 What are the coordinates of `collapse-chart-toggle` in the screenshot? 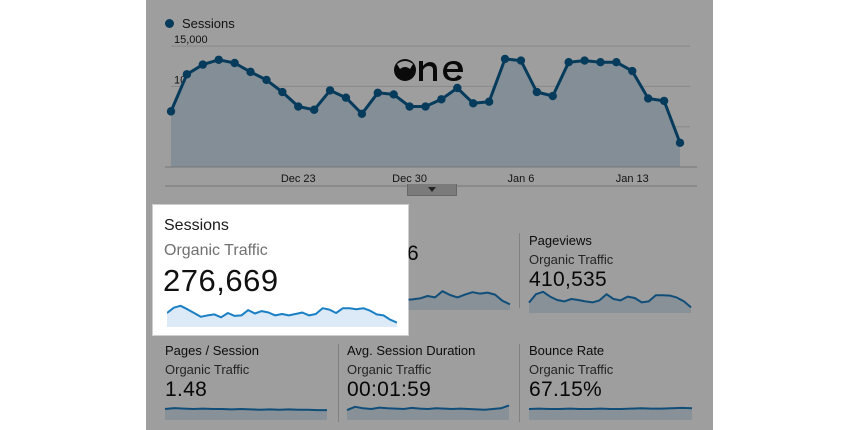 It's located at (432, 190).